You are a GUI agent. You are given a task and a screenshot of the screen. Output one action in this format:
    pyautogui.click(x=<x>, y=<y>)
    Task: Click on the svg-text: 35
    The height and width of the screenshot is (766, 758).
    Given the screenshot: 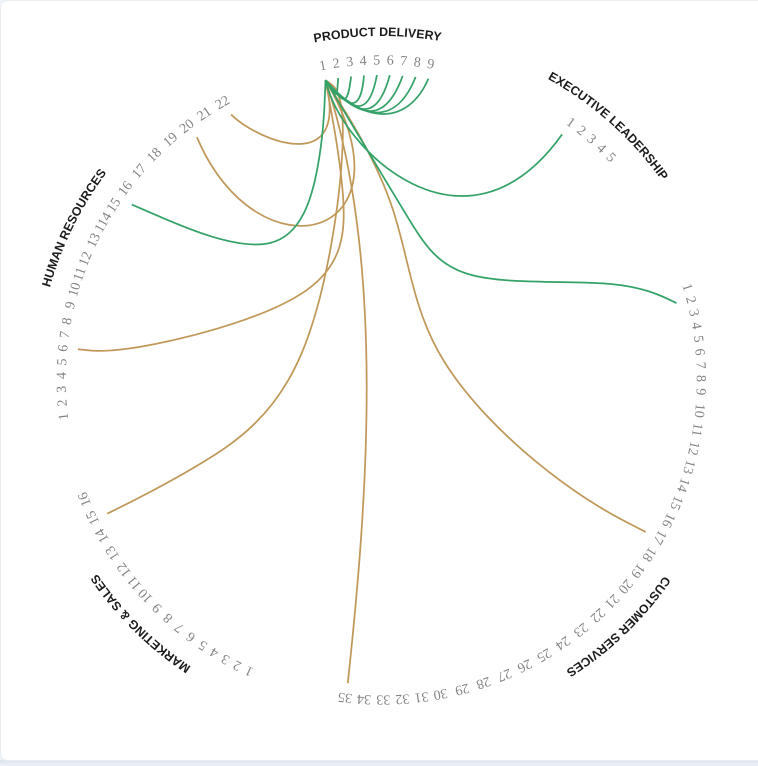 What is the action you would take?
    pyautogui.click(x=345, y=697)
    